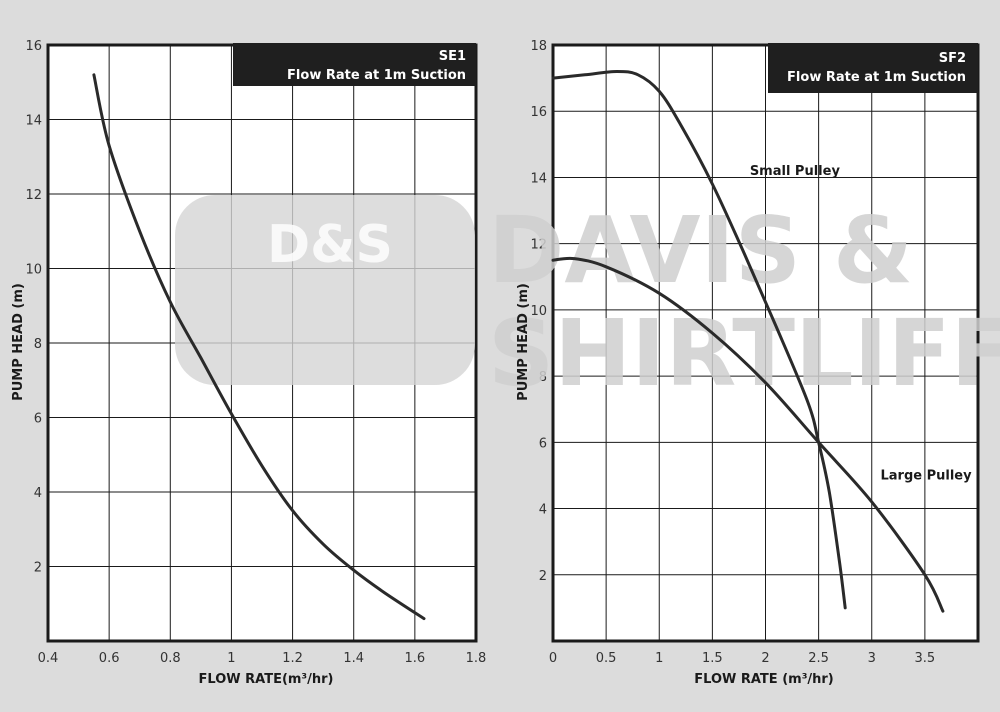 The image size is (1000, 712). I want to click on sf2-title: SF2, so click(952, 58).